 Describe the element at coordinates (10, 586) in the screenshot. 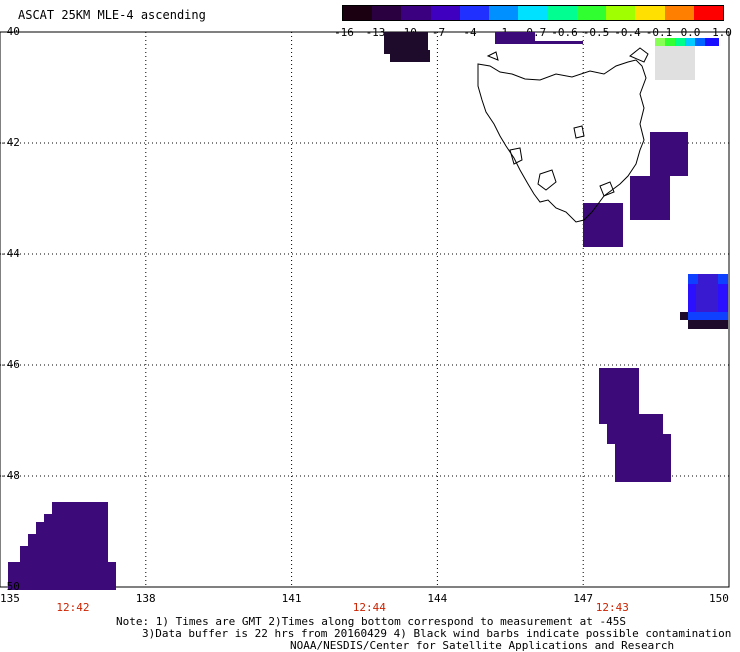

I see `latitude-tick-label: -50` at that location.